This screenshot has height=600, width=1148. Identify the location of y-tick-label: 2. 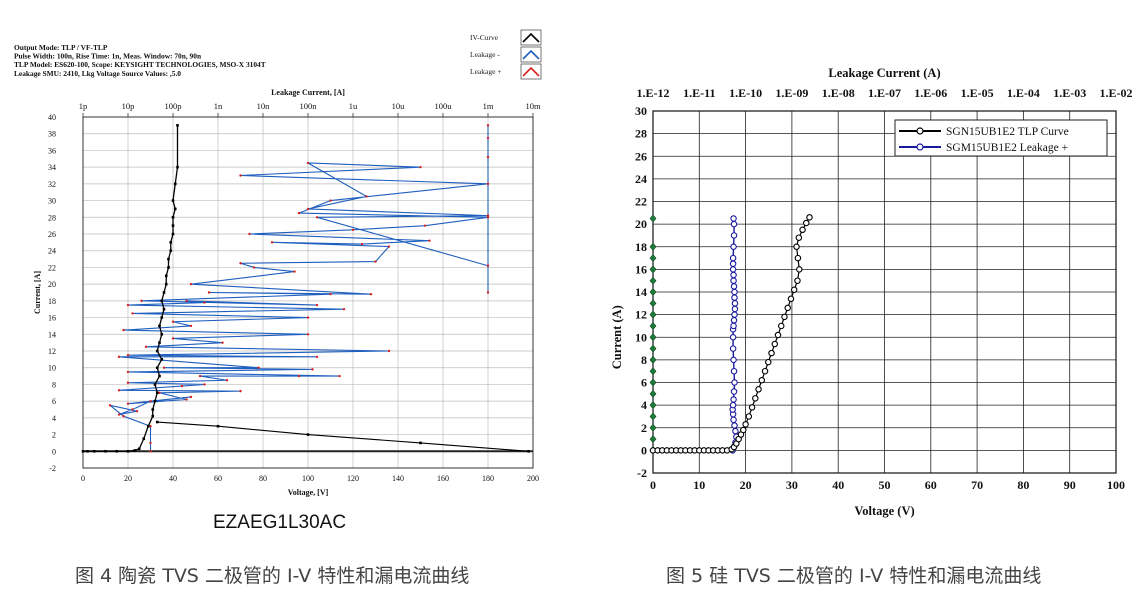
(54, 435).